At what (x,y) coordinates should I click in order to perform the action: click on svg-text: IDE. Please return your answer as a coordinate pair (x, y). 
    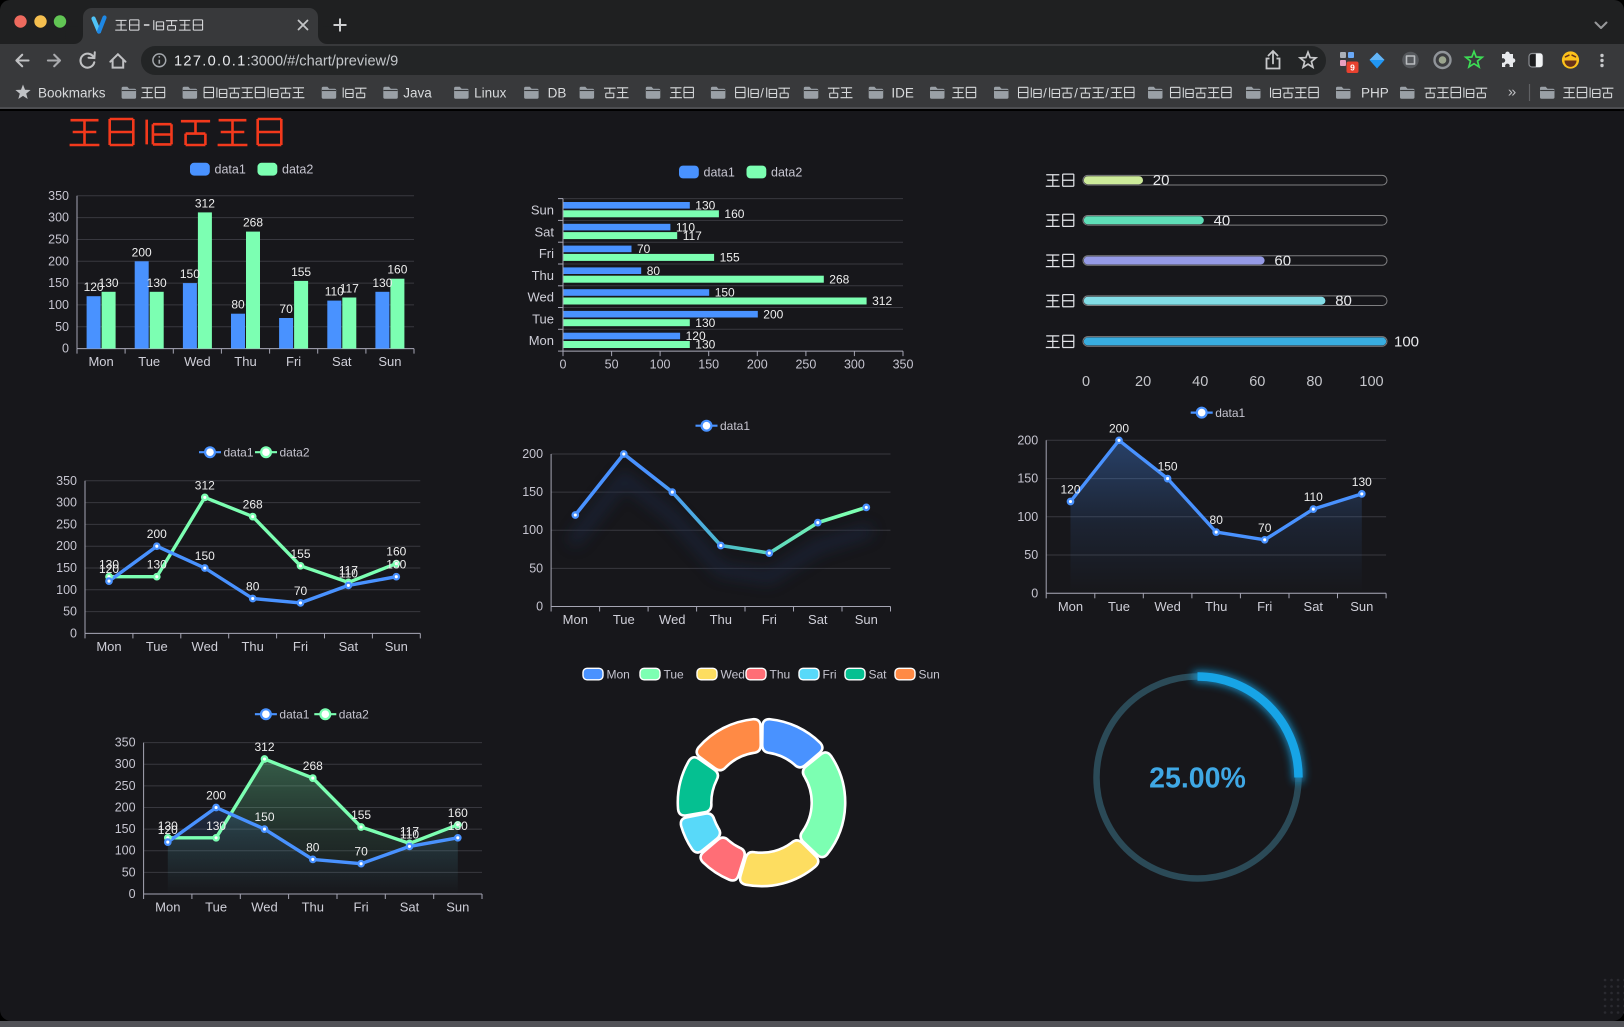
    Looking at the image, I should click on (902, 93).